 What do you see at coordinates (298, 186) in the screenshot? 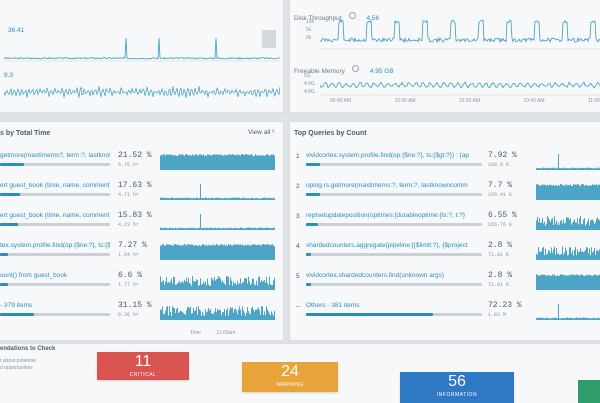
I see `row-rank: 2` at bounding box center [298, 186].